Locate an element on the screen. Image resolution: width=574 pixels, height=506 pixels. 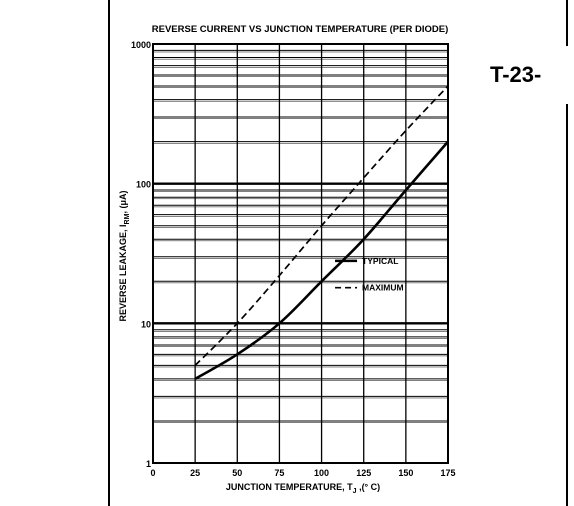
x-tick-label: 100 is located at coordinates (321, 473).